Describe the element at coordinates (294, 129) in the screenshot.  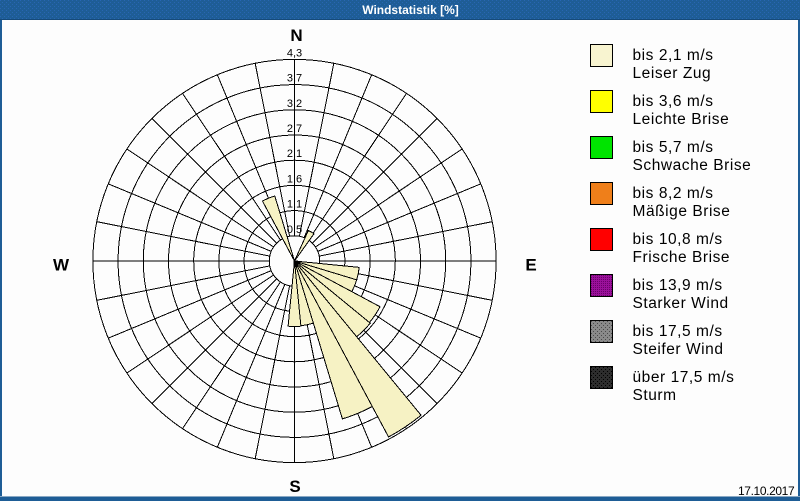
I see `svg-text: 2,7` at that location.